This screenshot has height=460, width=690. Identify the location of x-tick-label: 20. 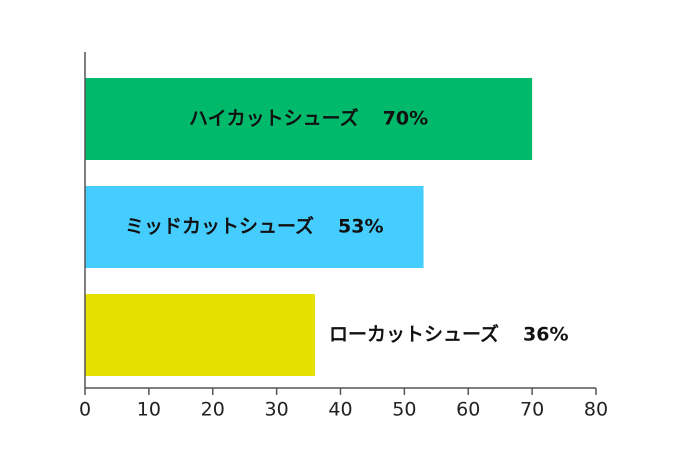
(213, 410).